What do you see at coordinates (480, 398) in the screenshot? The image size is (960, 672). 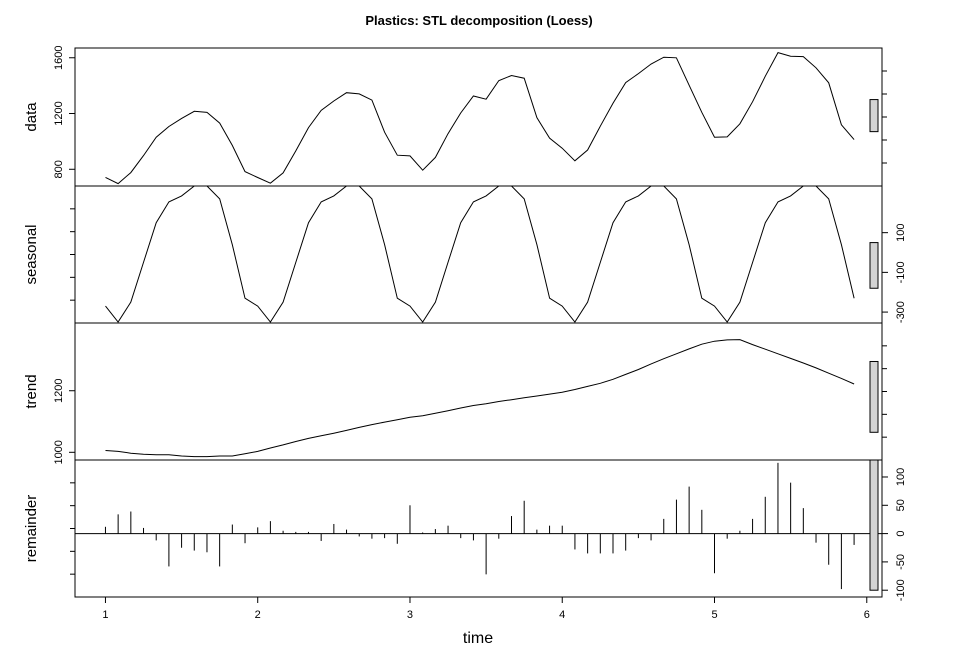 I see `trend-series-line` at bounding box center [480, 398].